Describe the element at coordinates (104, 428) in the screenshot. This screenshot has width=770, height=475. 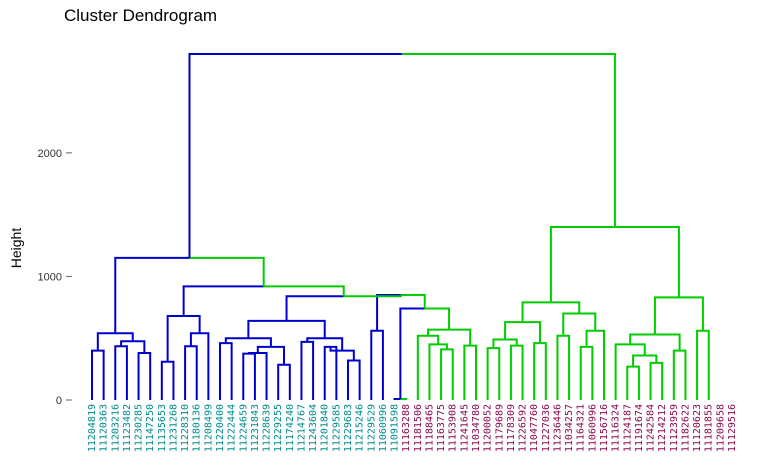
I see `leaf-label: 11120363` at that location.